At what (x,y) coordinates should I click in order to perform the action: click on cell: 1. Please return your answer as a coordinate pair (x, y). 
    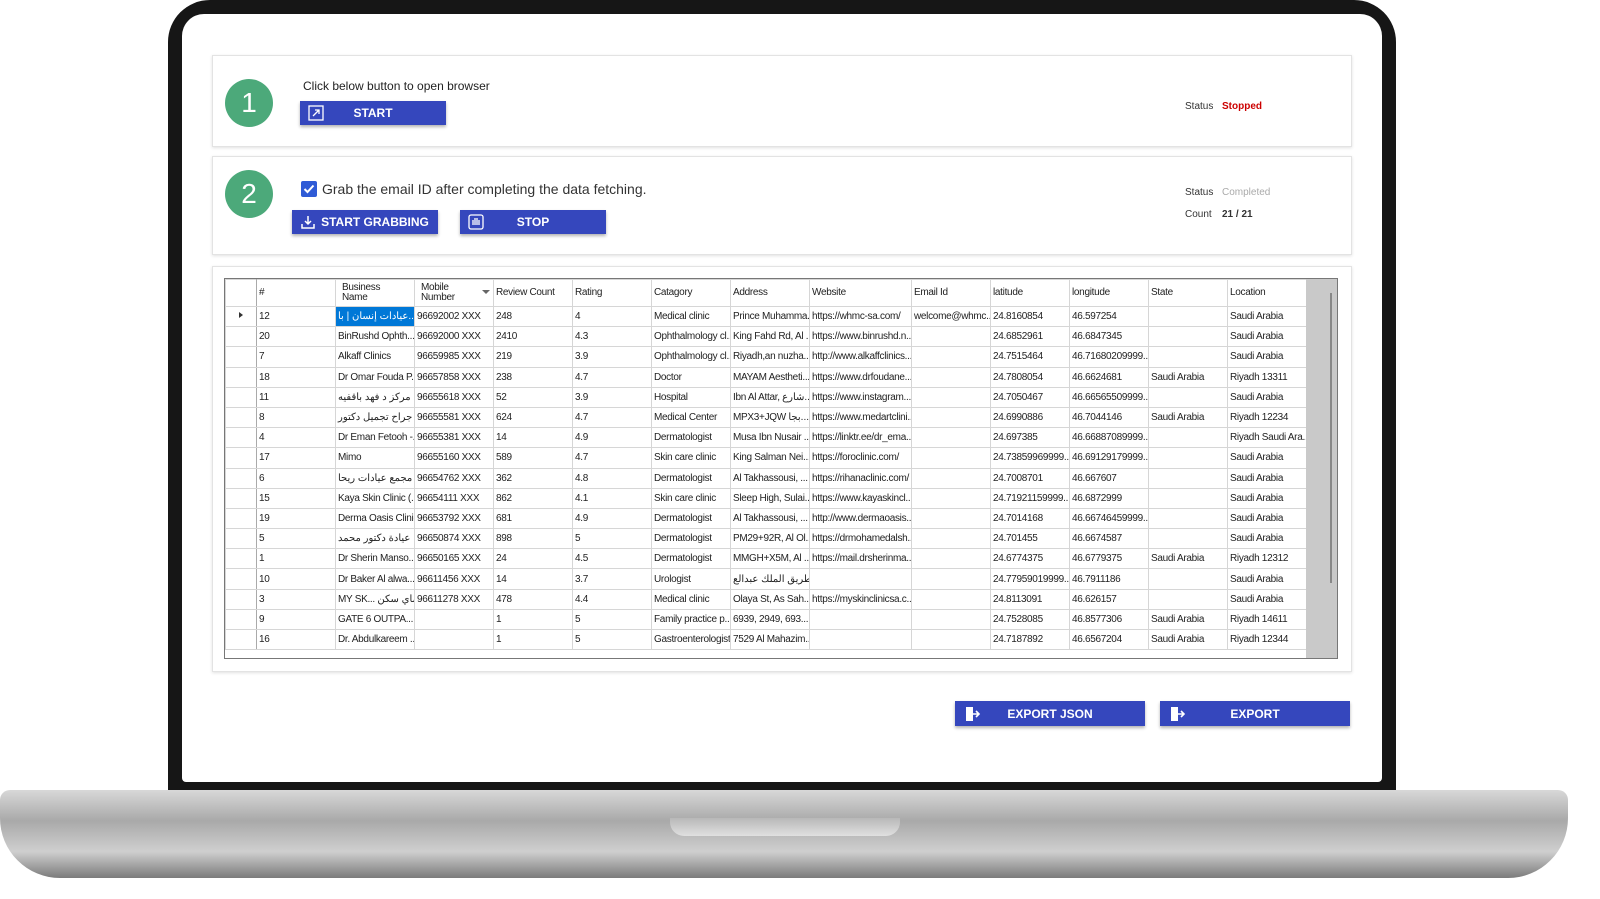
    Looking at the image, I should click on (533, 619).